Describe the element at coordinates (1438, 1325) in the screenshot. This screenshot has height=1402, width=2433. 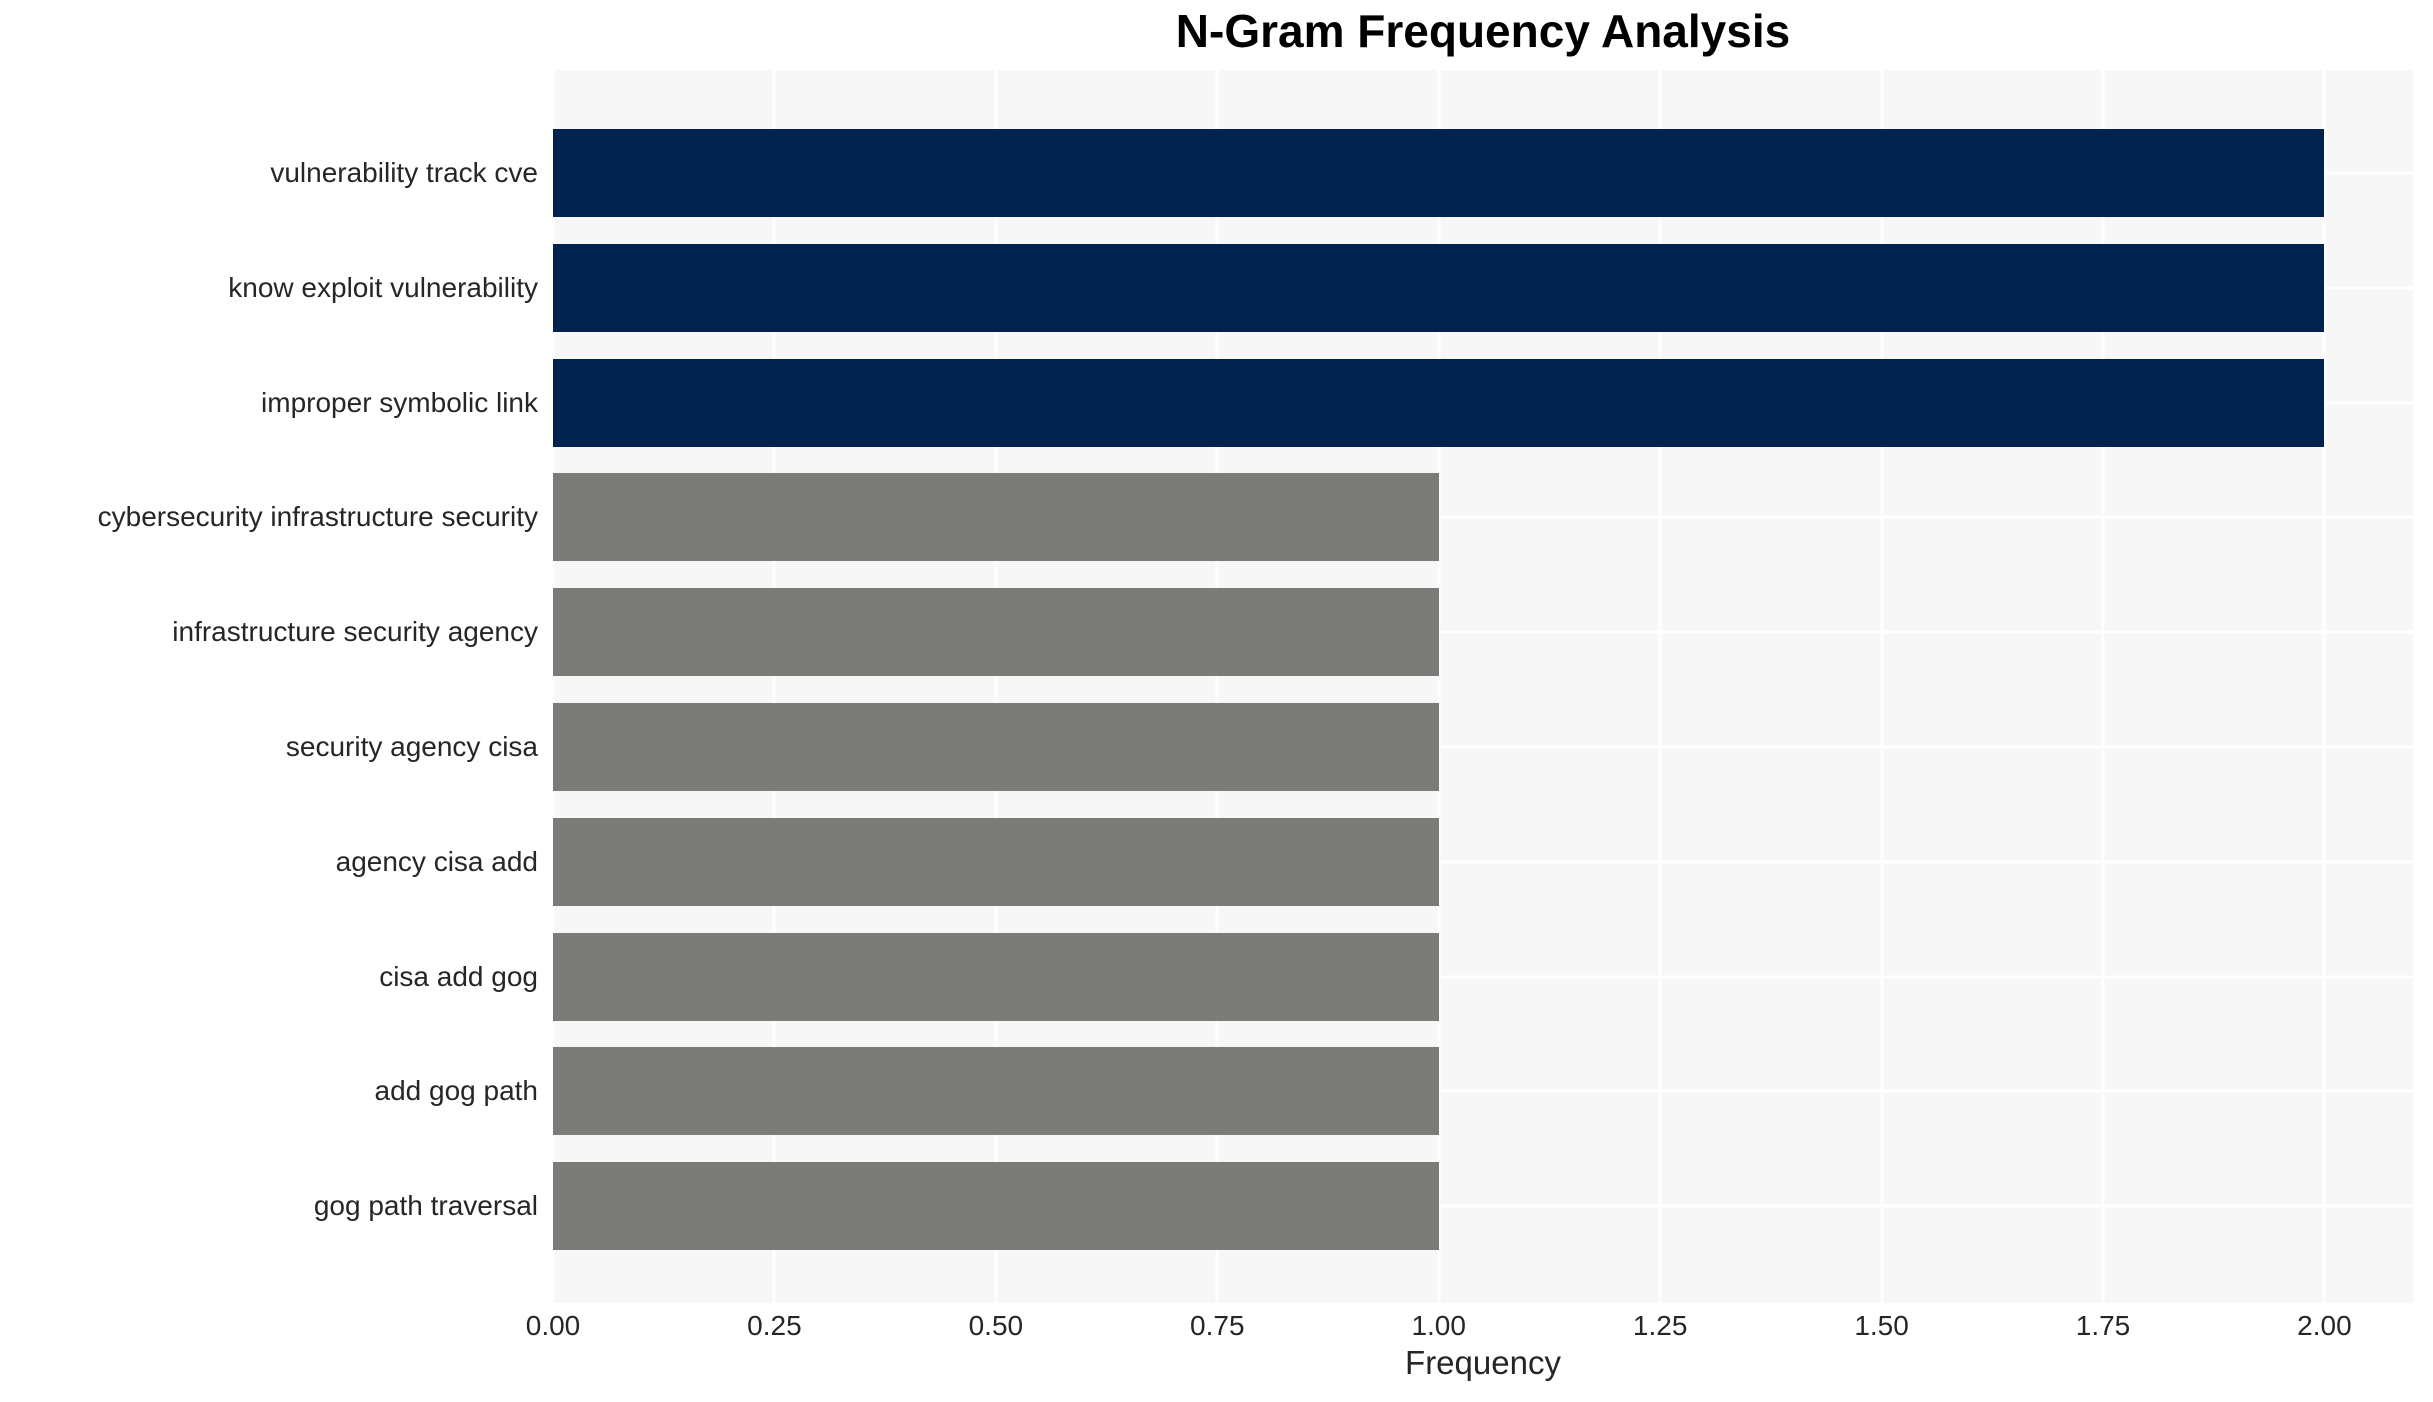
I see `x-tick-label: 1.00` at that location.